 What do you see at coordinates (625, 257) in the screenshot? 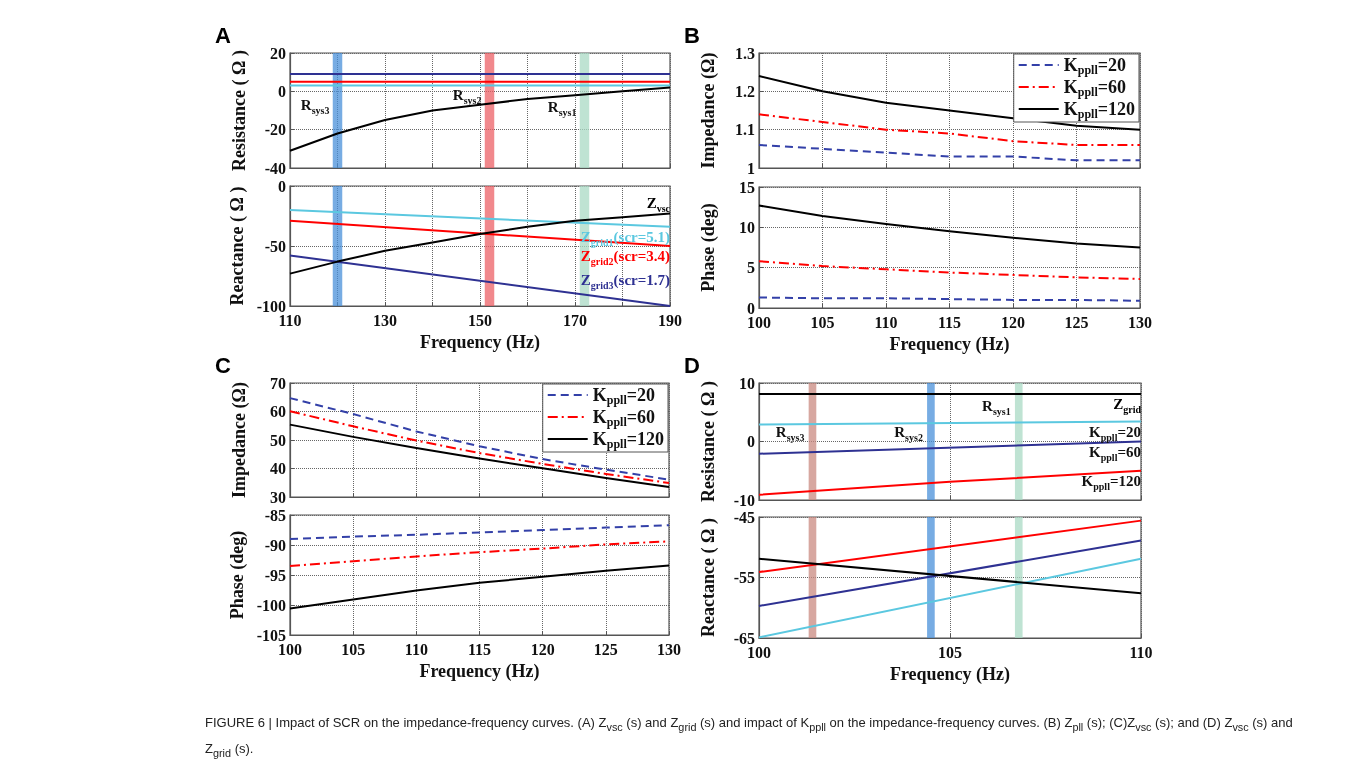
I see `series-label: Z$_{grid2}$(scr=3.4)` at bounding box center [625, 257].